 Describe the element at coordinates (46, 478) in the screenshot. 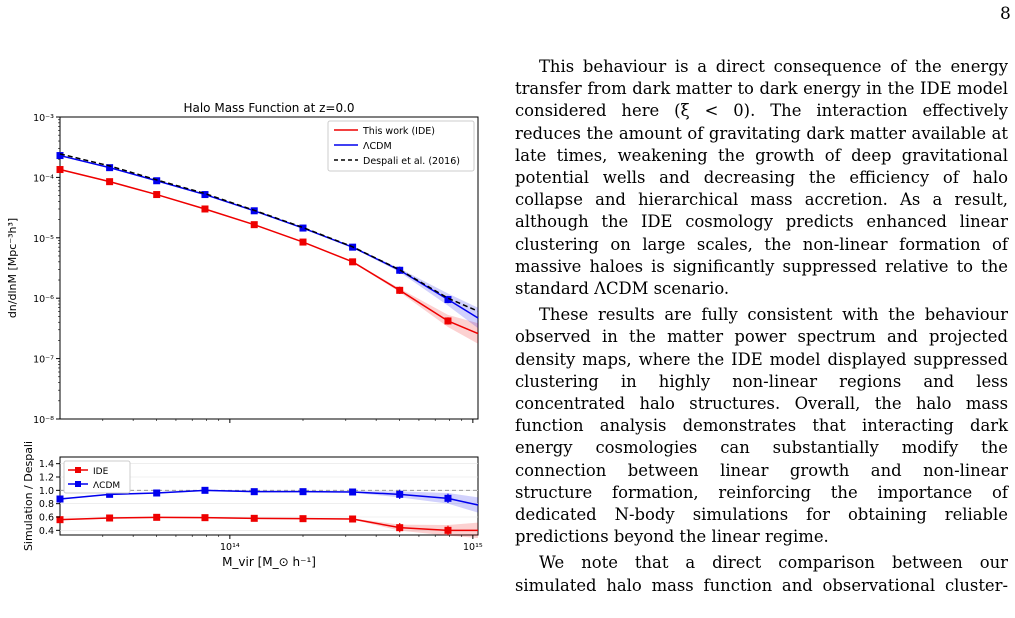

I see `bottom-ytick-label: 1.2` at that location.